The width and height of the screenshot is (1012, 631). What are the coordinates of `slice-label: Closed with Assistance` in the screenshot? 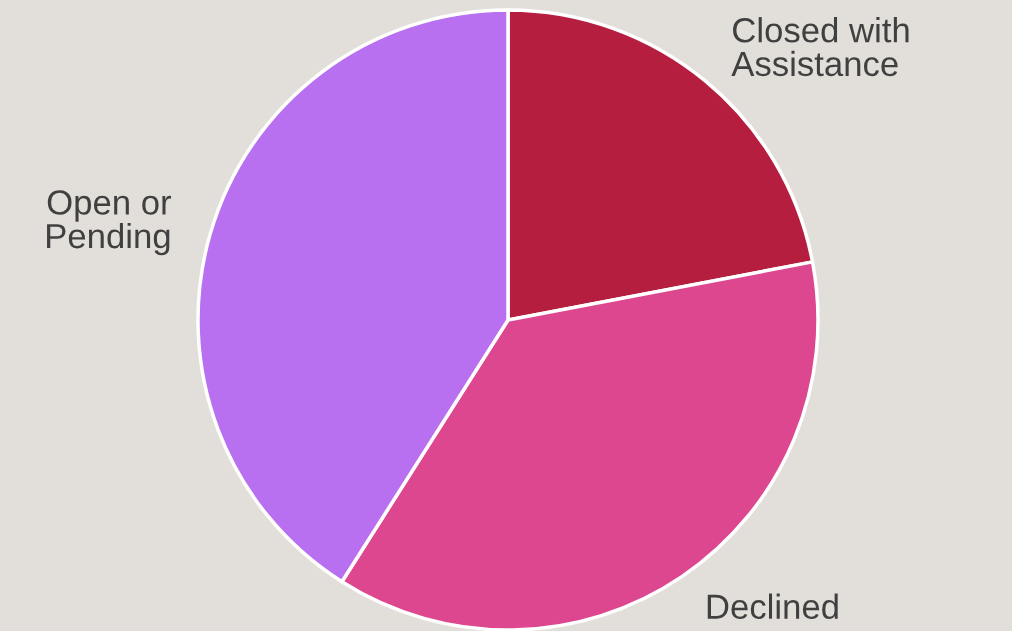 It's located at (820, 47).